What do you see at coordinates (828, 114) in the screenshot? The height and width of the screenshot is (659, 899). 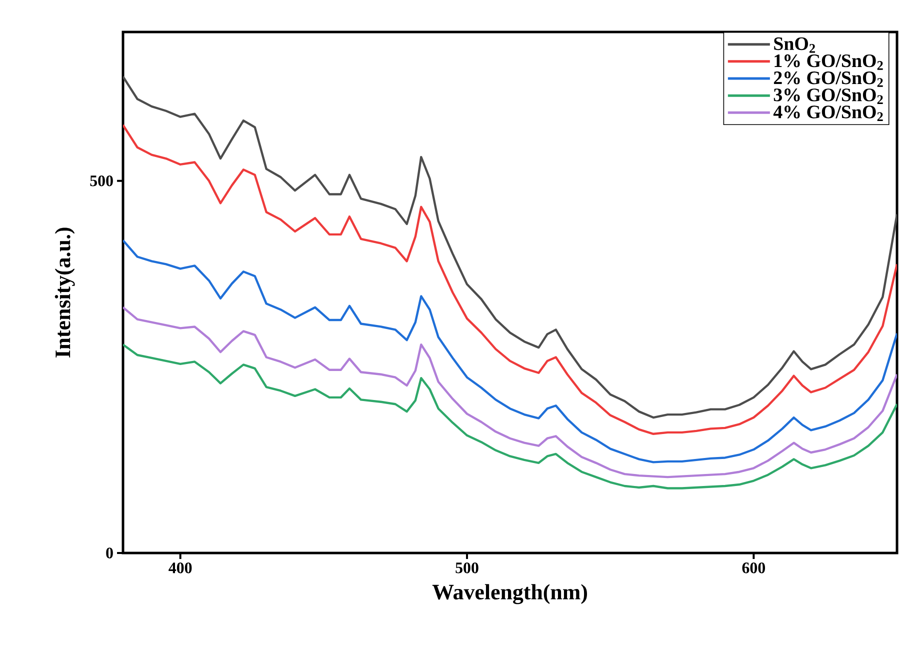 I see `legend-label: 4% GO/SnO$_{2}$` at bounding box center [828, 114].